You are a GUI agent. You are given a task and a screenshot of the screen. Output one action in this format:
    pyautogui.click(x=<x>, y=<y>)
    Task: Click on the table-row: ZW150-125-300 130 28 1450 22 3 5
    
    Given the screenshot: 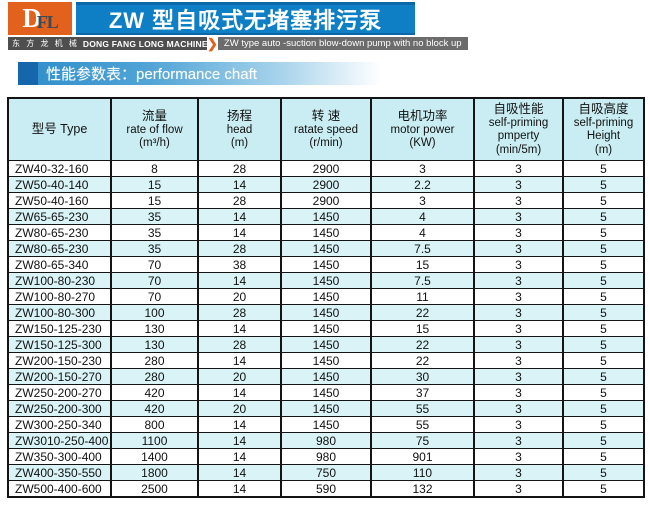 What is the action you would take?
    pyautogui.click(x=326, y=345)
    